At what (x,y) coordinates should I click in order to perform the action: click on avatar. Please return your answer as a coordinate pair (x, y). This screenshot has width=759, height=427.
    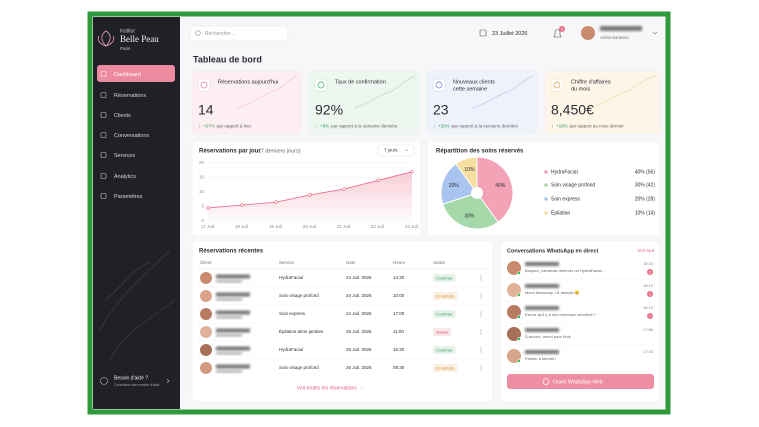
    Looking at the image, I should click on (588, 33).